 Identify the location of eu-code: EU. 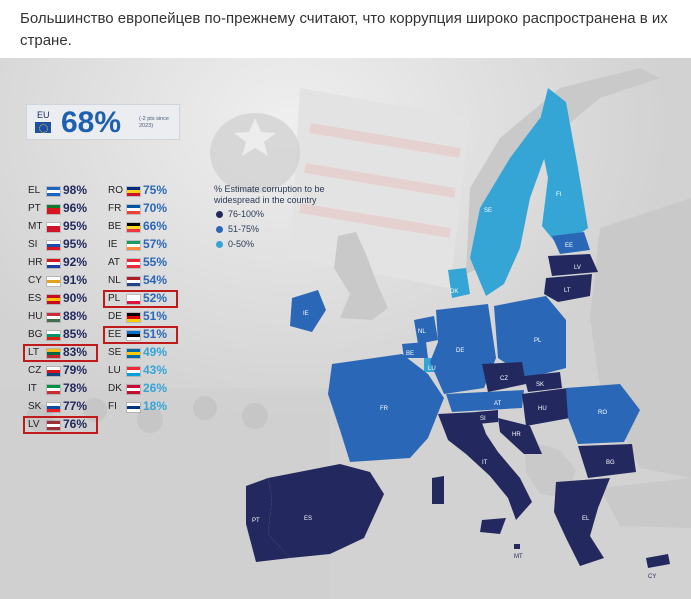
(43, 115).